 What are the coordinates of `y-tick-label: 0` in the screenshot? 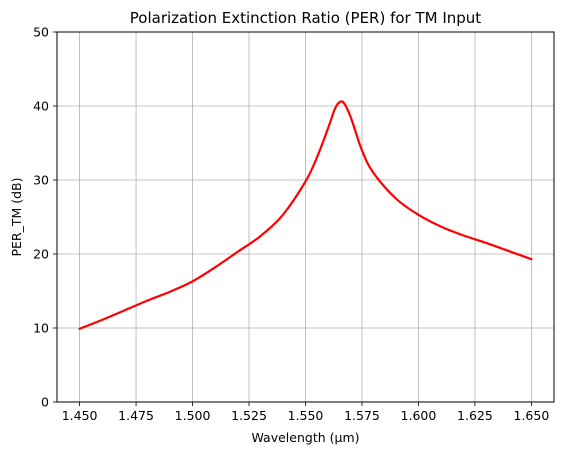 It's located at (45, 402).